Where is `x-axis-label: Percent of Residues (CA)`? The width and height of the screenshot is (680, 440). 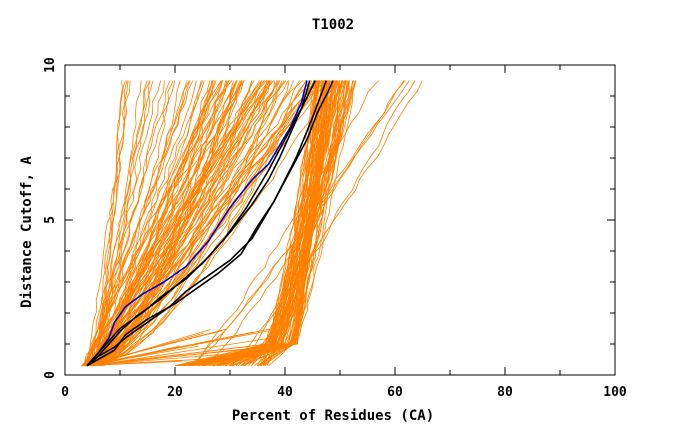
x-axis-label: Percent of Residues (CA) is located at coordinates (333, 416).